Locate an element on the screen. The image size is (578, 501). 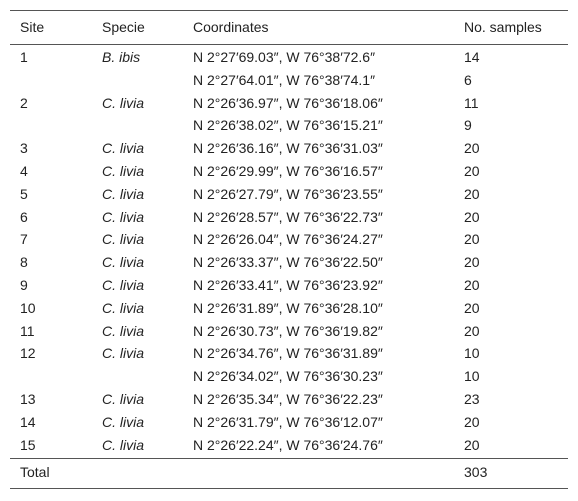
coordinates-cell: N 2°27′64.01″, W 76°38′74.1″ is located at coordinates (284, 79).